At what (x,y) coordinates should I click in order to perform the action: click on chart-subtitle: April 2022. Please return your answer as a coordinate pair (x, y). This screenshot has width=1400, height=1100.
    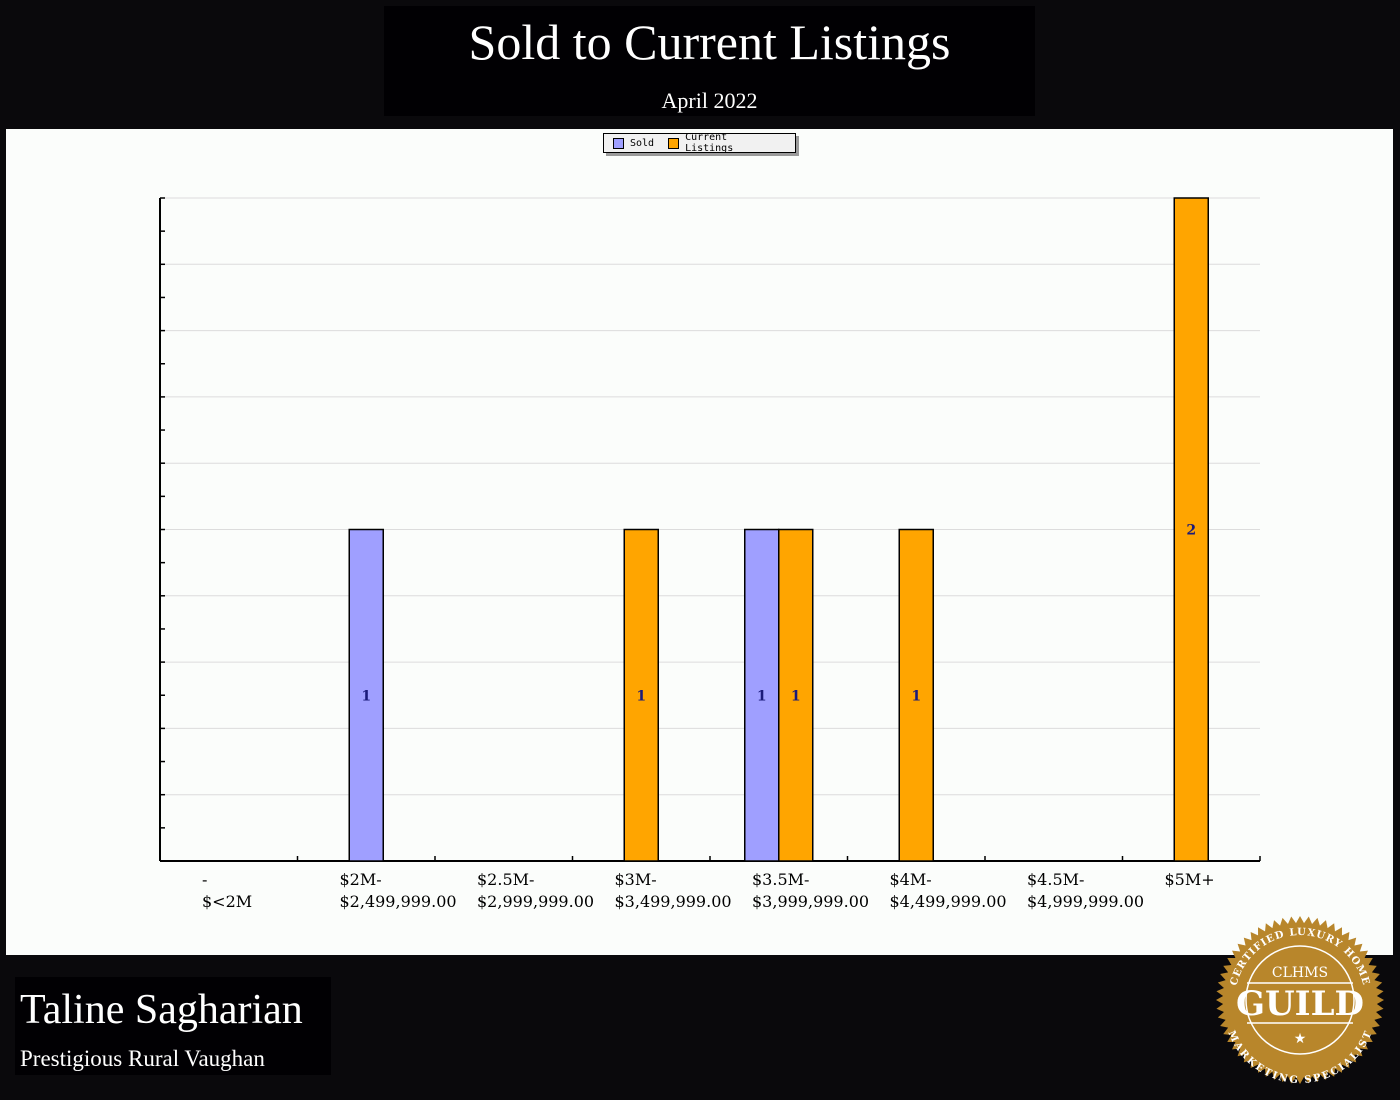
    Looking at the image, I should click on (709, 100).